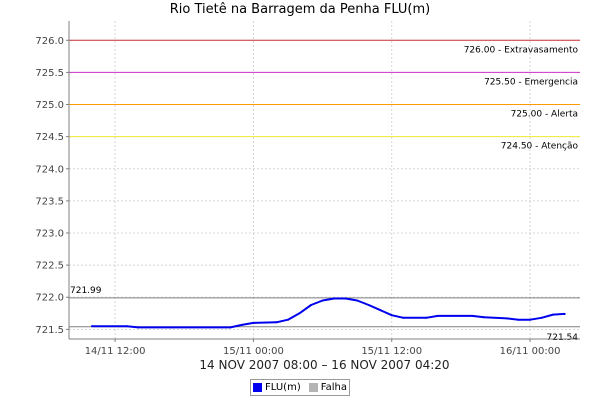 The image size is (600, 400). What do you see at coordinates (49, 266) in the screenshot?
I see `y-tick-label: 722.5` at bounding box center [49, 266].